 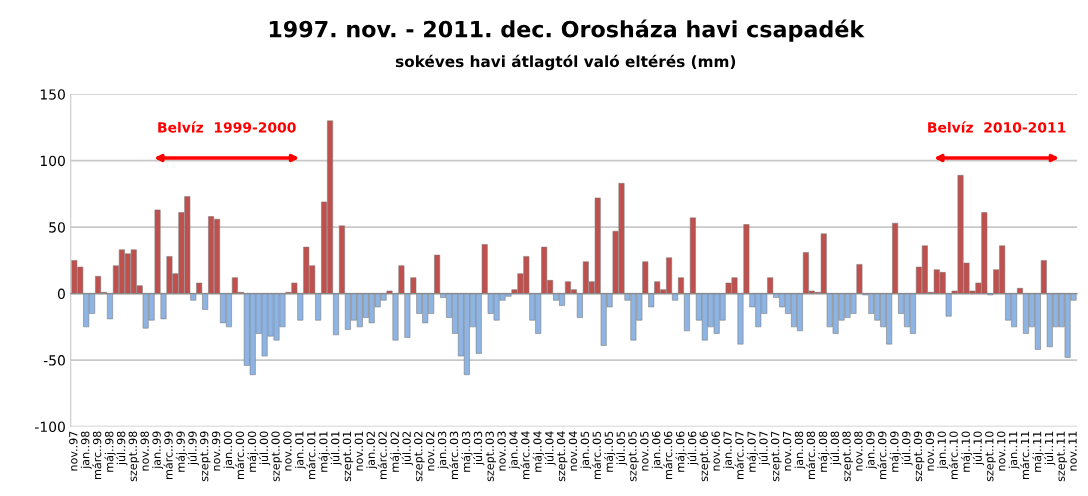 I want to click on x-tick-label: júl..08, so click(x=836, y=448).